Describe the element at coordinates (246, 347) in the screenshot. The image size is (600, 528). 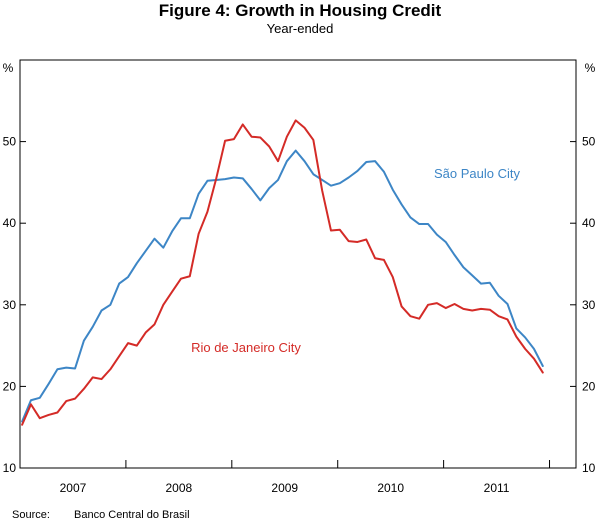
I see `series-label-rio-de-janeiro: Rio de Janeiro City` at that location.